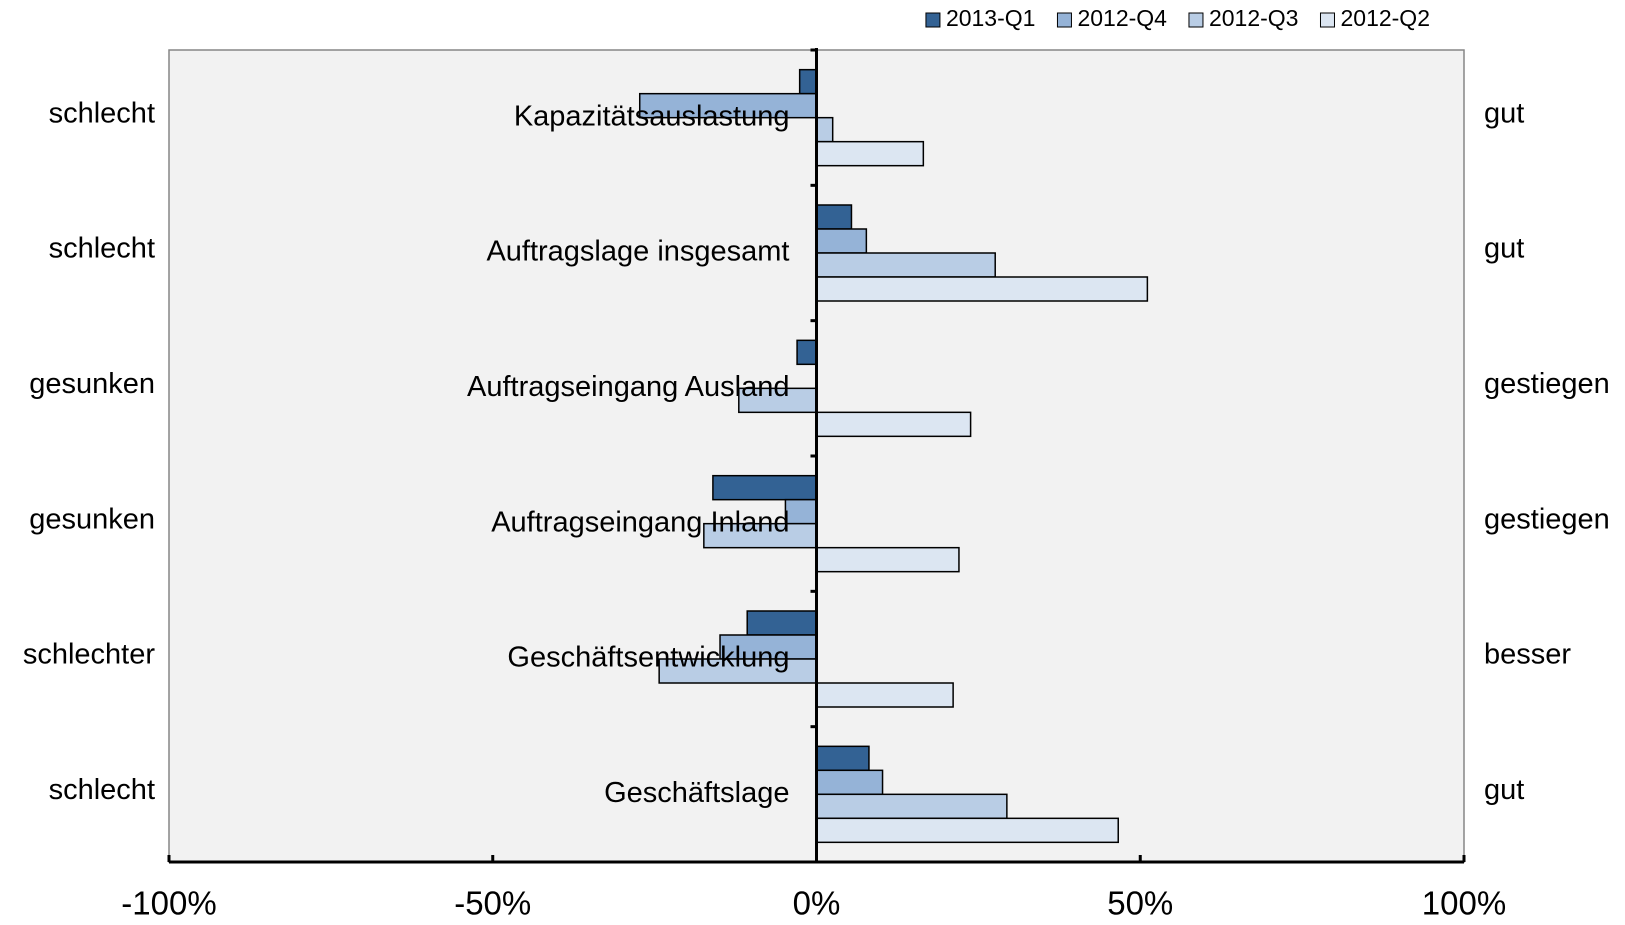 The height and width of the screenshot is (925, 1625). What do you see at coordinates (1527, 655) in the screenshot?
I see `right-label: besser` at bounding box center [1527, 655].